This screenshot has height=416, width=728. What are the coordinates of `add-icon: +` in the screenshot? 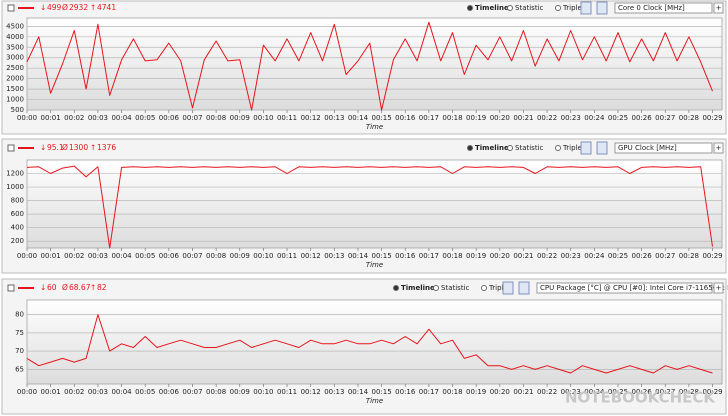 It's located at (719, 148).